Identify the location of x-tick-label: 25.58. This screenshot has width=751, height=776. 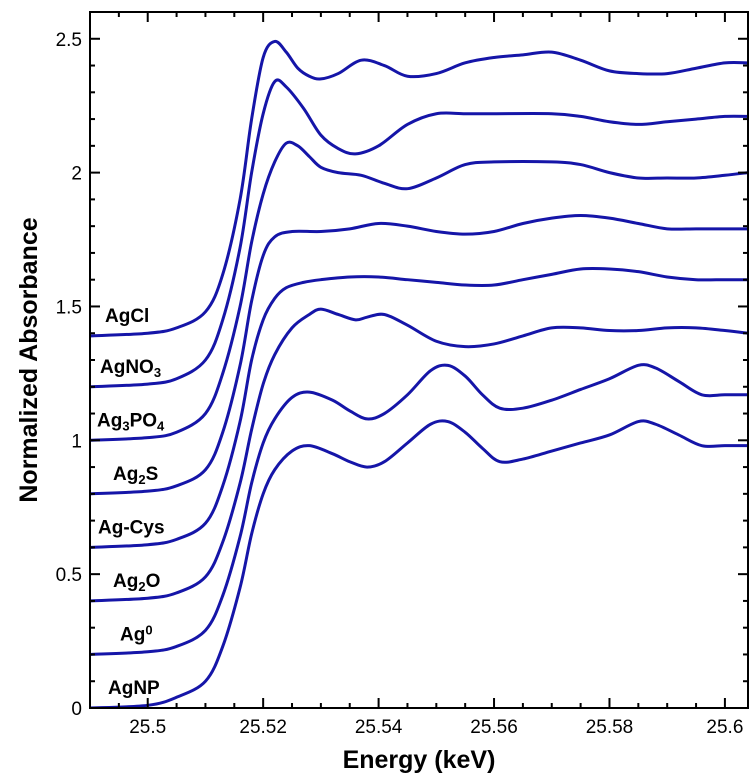
(610, 727).